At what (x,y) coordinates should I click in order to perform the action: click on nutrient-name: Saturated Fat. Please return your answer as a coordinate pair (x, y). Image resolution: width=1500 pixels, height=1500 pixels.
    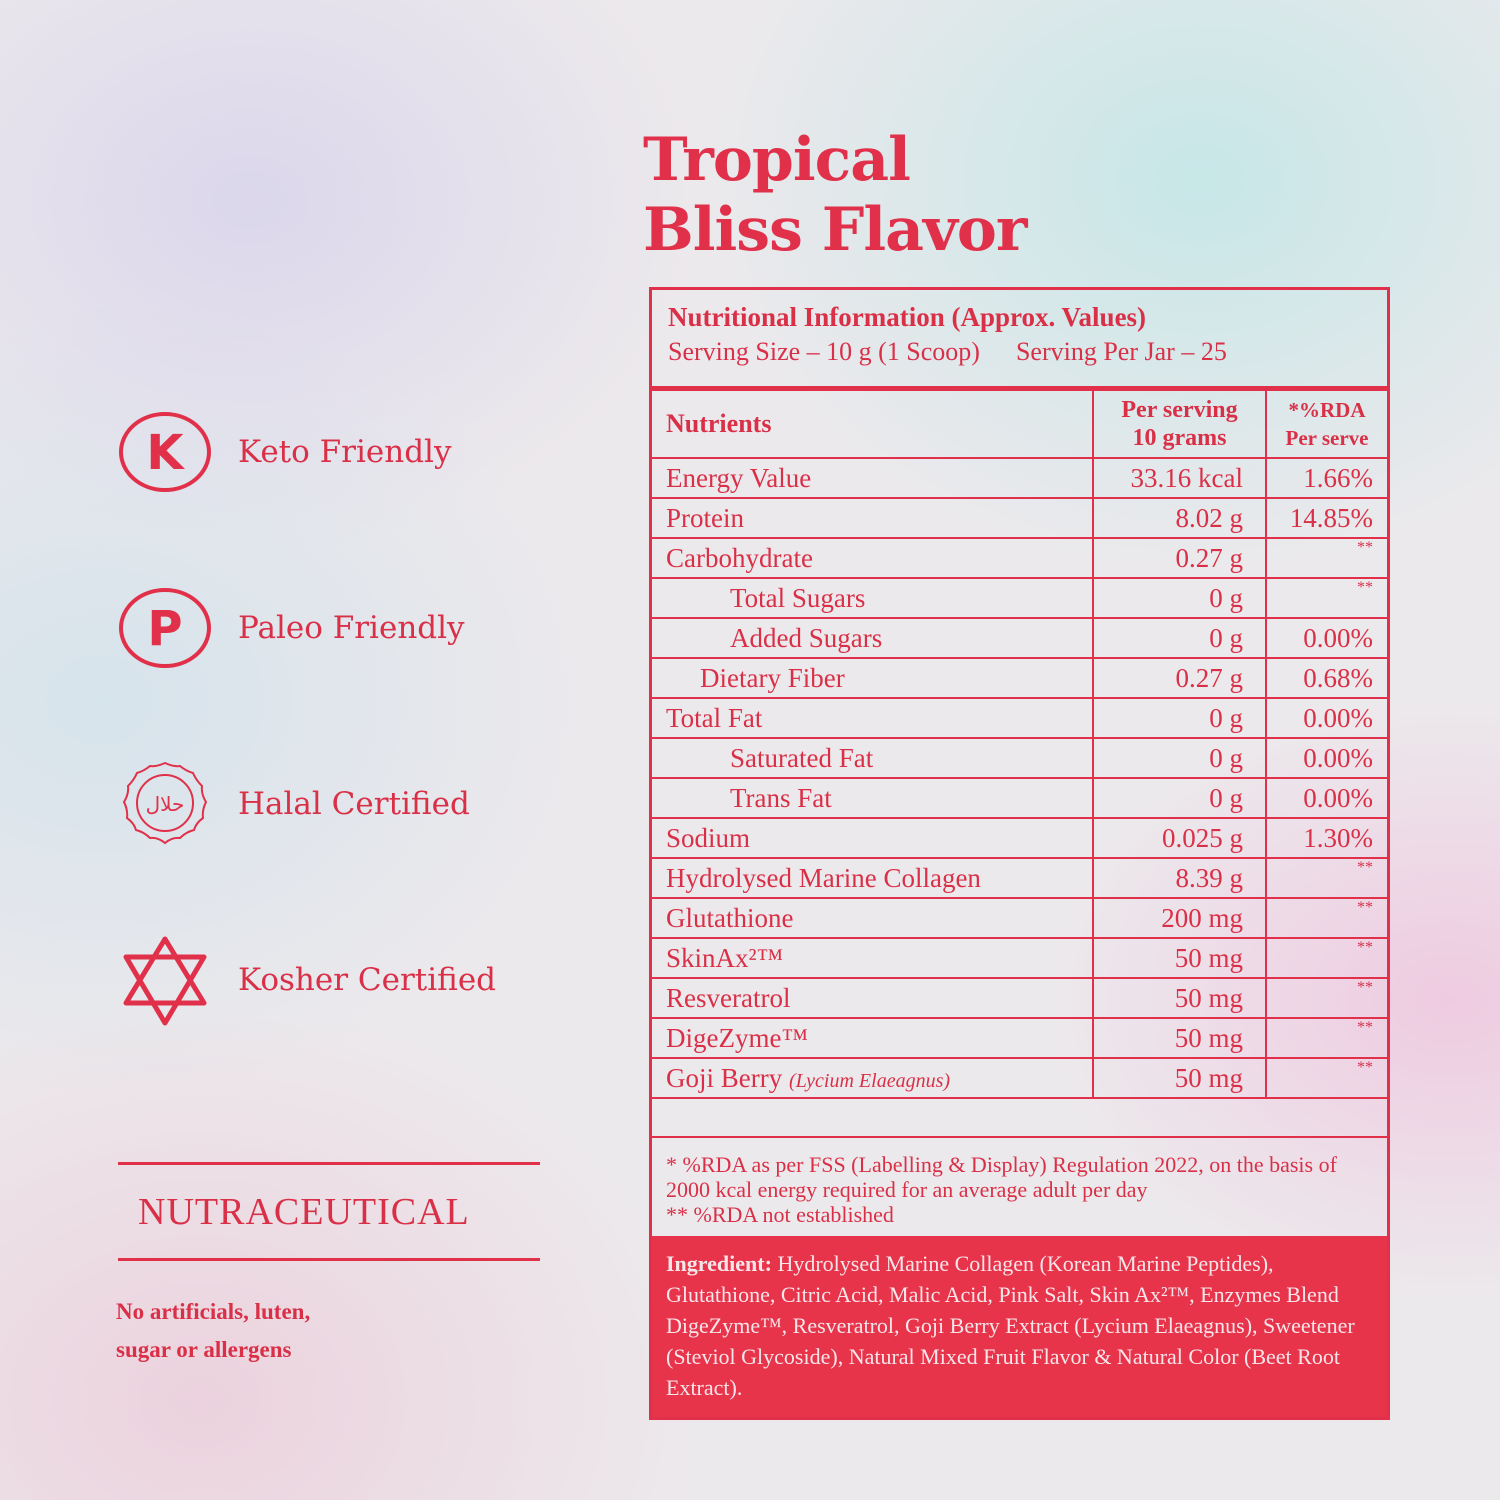
    Looking at the image, I should click on (873, 758).